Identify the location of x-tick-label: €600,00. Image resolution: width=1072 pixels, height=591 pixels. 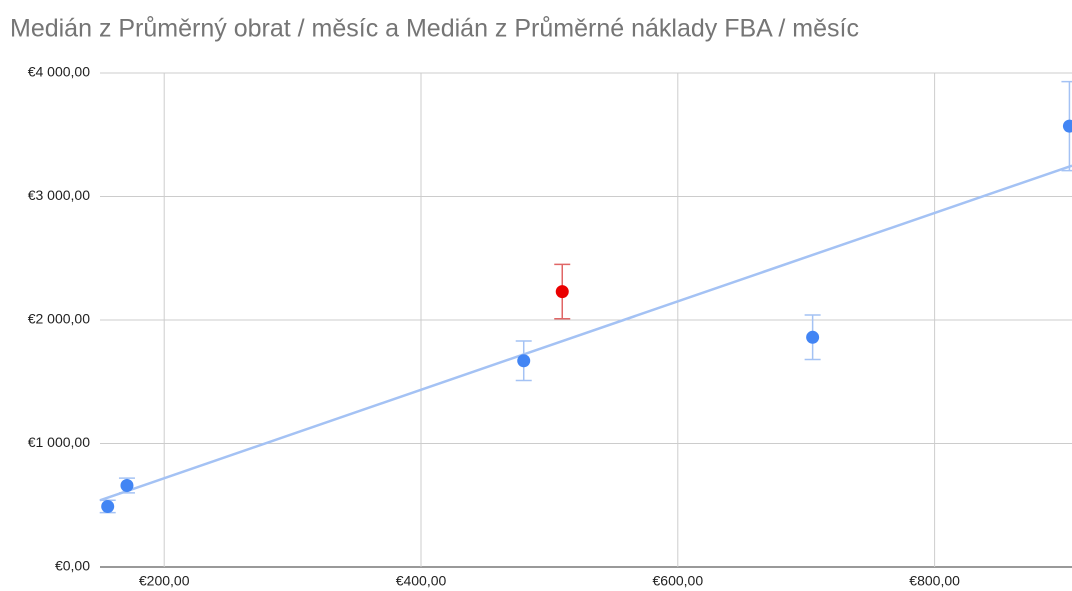
(678, 581).